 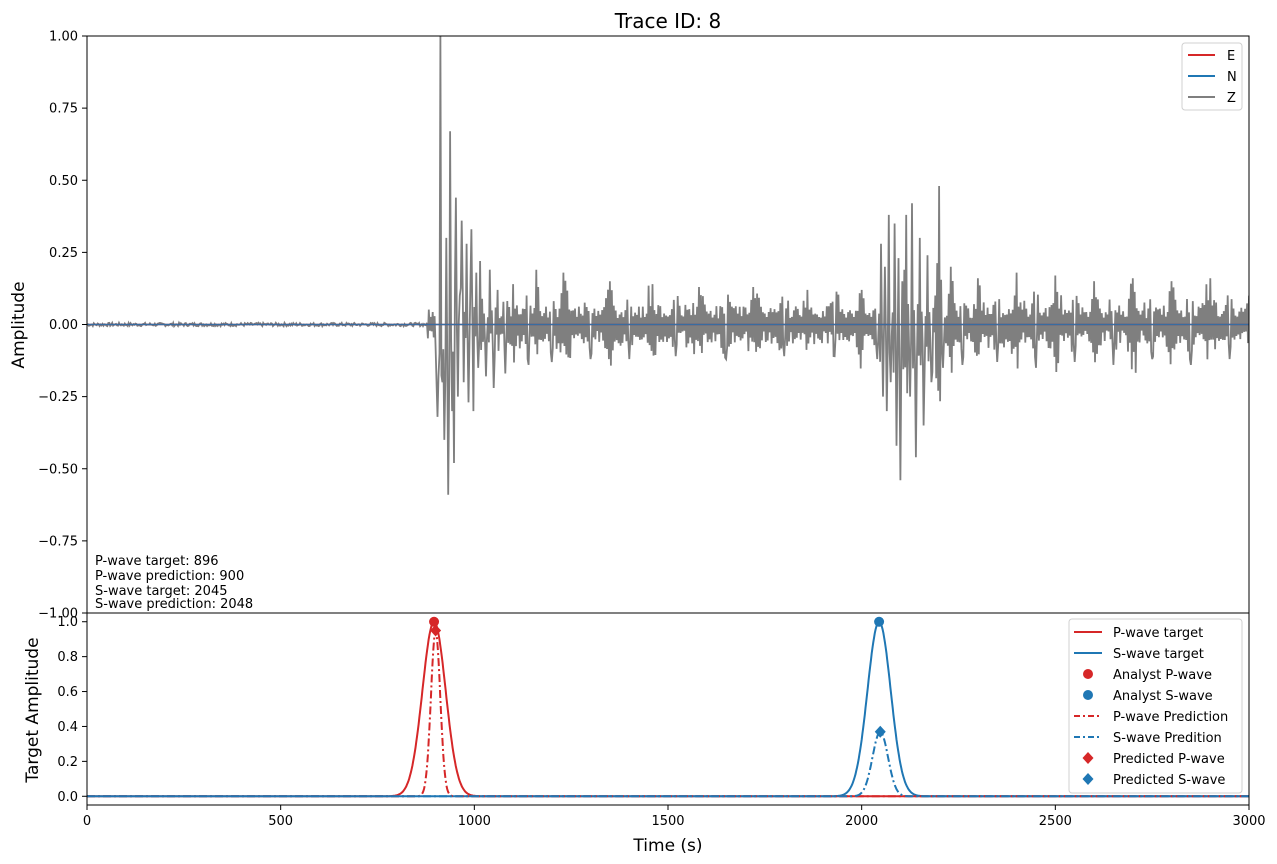 I want to click on target-y-tick-label: 1.0, so click(x=67, y=622).